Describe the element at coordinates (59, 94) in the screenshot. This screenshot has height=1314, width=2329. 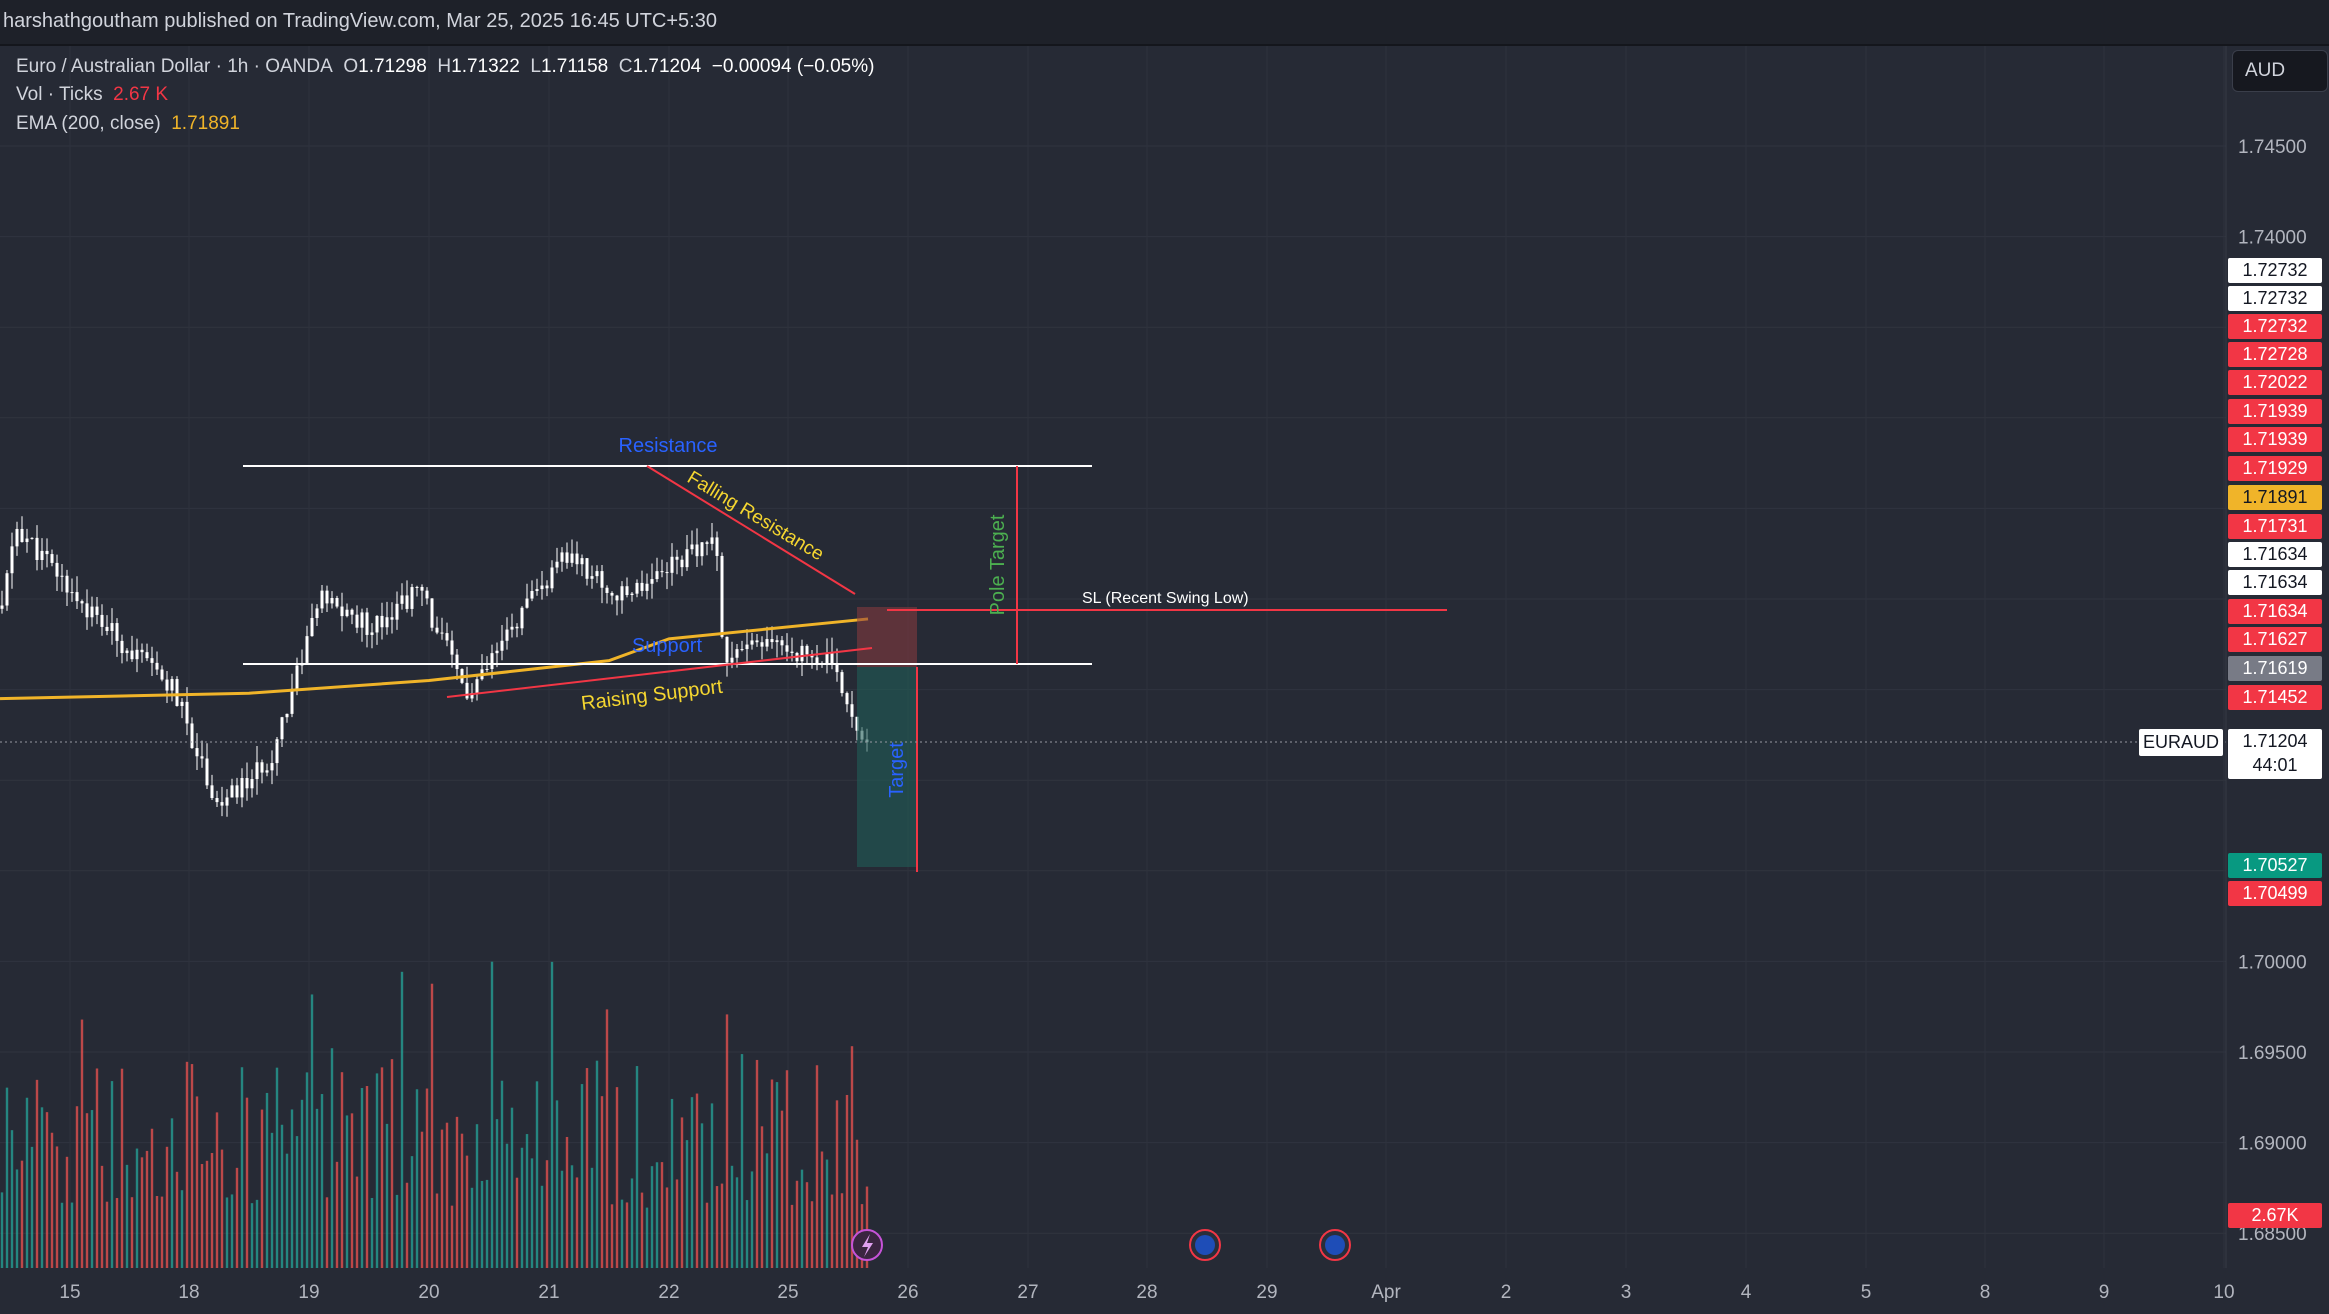
I see `volume-label: Vol · Ticks` at that location.